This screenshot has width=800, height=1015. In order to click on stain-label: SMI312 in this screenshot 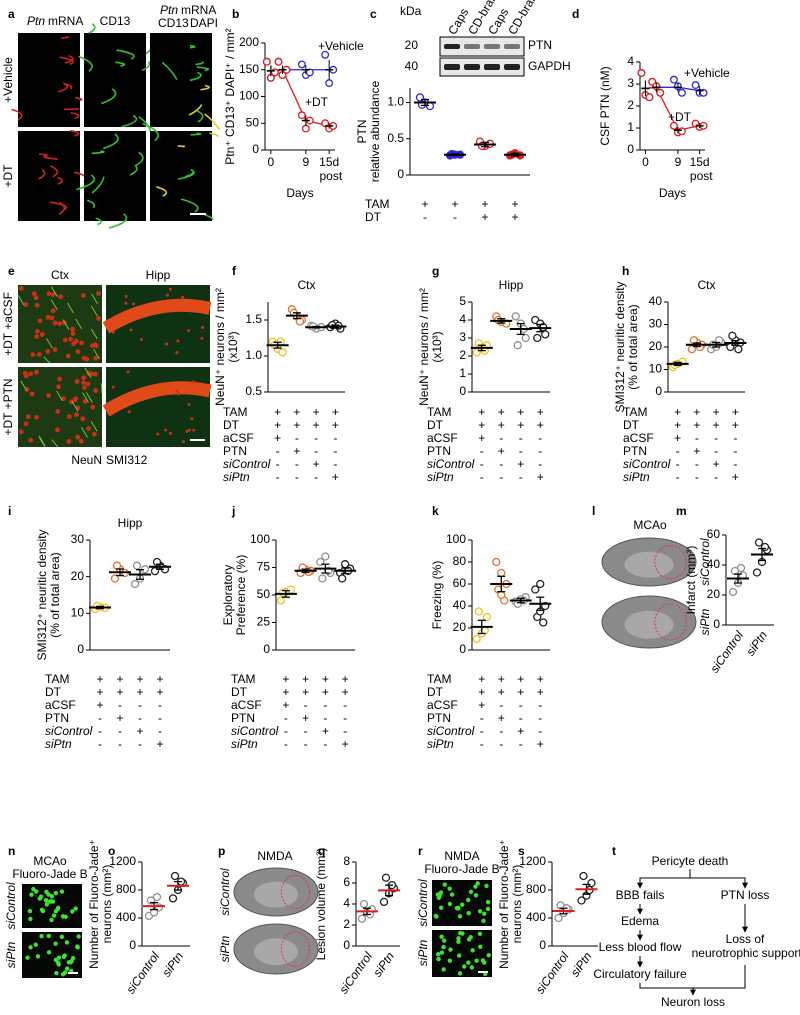, I will do `click(127, 460)`.